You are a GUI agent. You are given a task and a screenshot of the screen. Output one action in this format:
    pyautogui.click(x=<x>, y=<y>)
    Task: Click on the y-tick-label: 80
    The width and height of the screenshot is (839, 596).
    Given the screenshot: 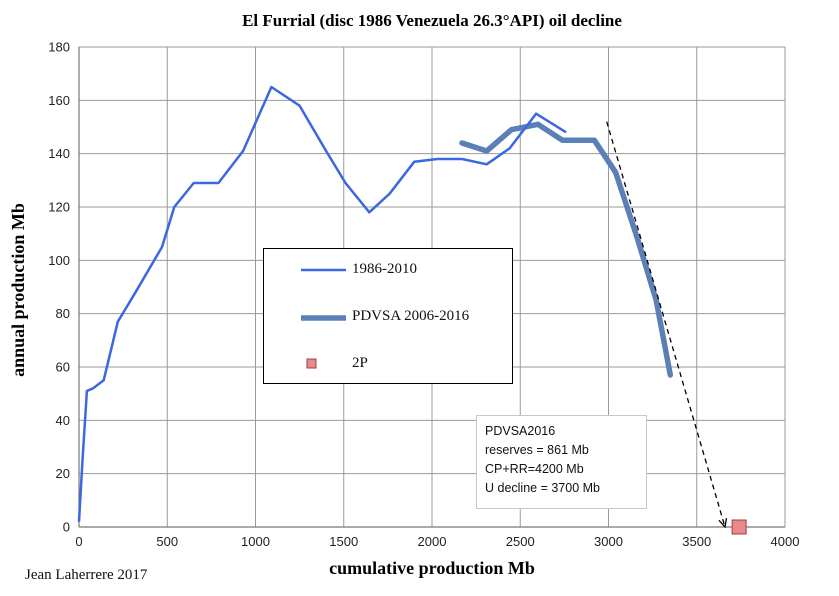 What is the action you would take?
    pyautogui.click(x=63, y=313)
    